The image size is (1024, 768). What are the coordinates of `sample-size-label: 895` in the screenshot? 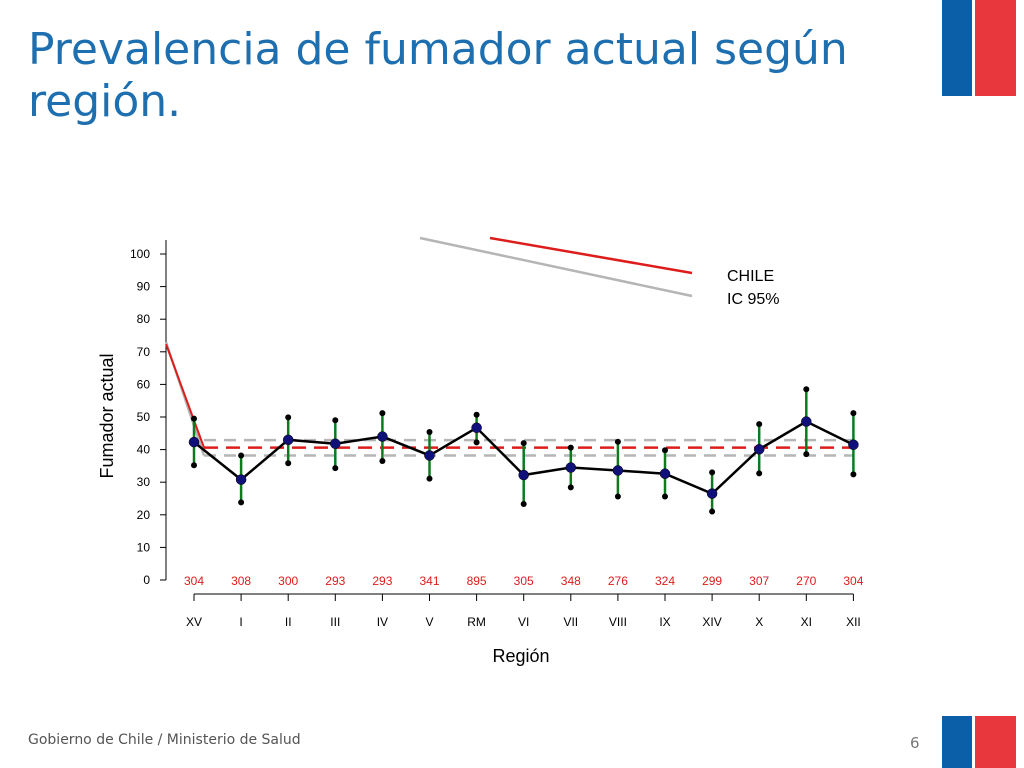 It's located at (477, 581).